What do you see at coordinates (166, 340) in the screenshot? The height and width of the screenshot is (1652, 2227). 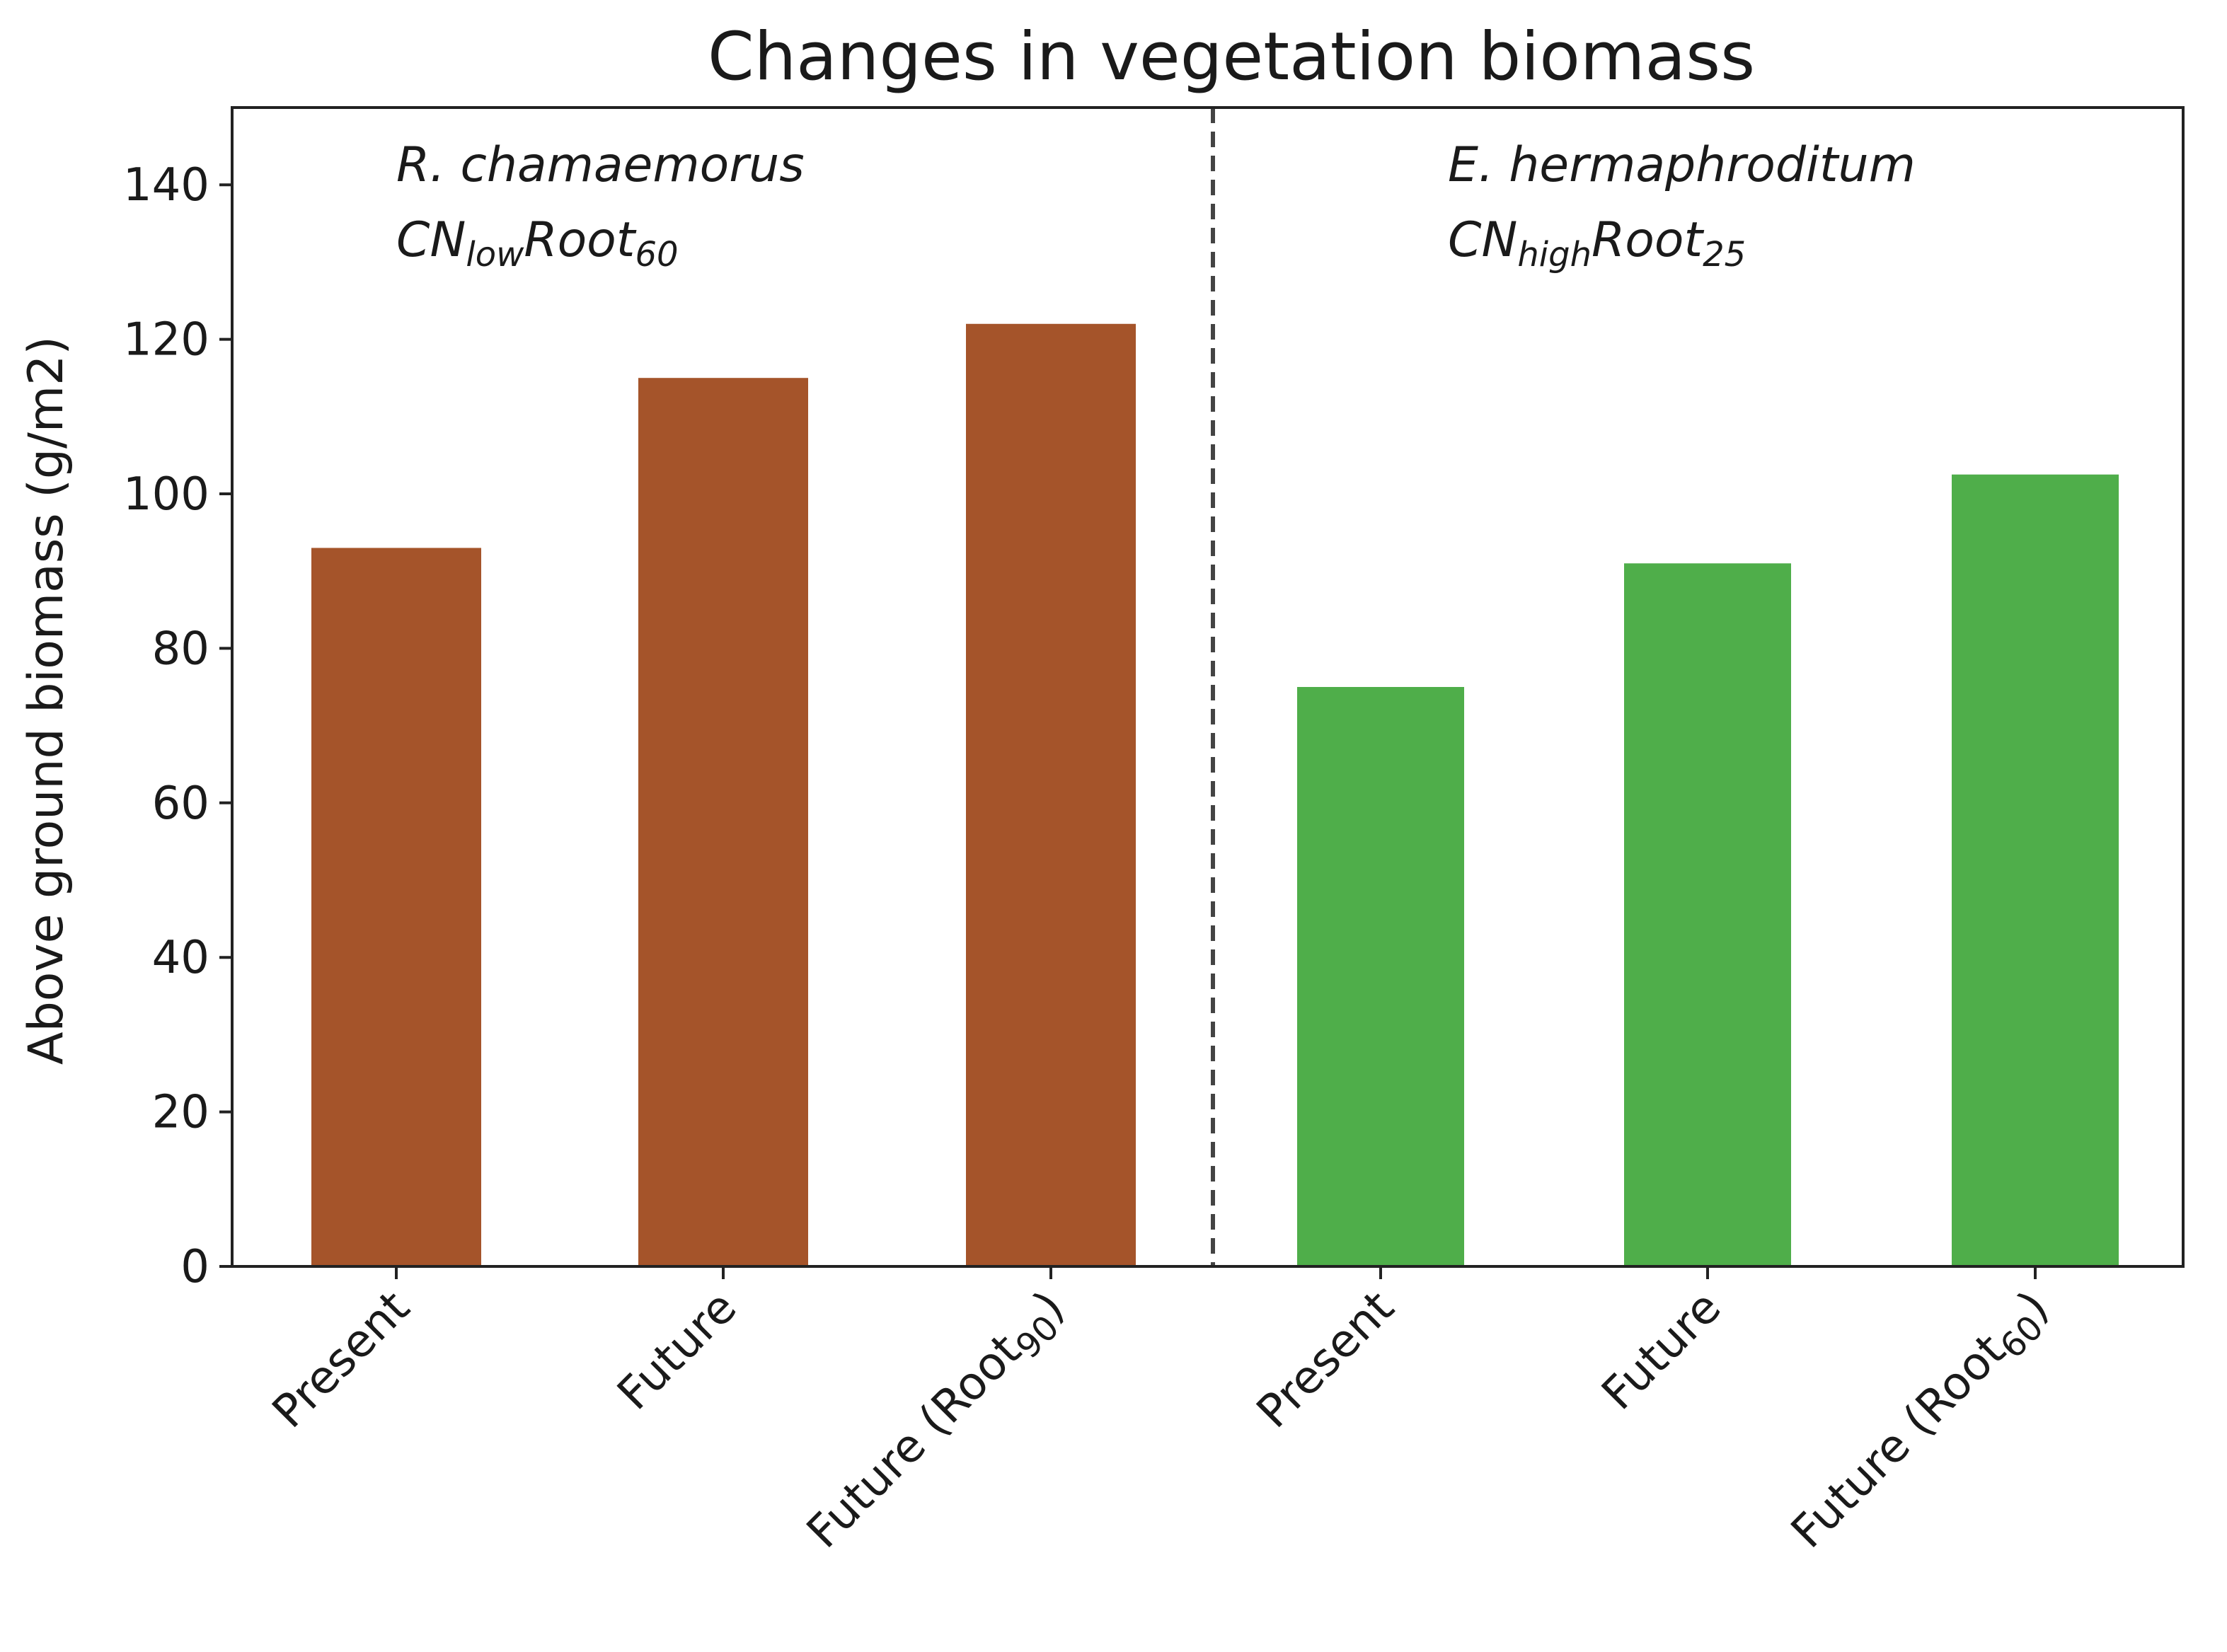 I see `y-tick-label: 120` at bounding box center [166, 340].